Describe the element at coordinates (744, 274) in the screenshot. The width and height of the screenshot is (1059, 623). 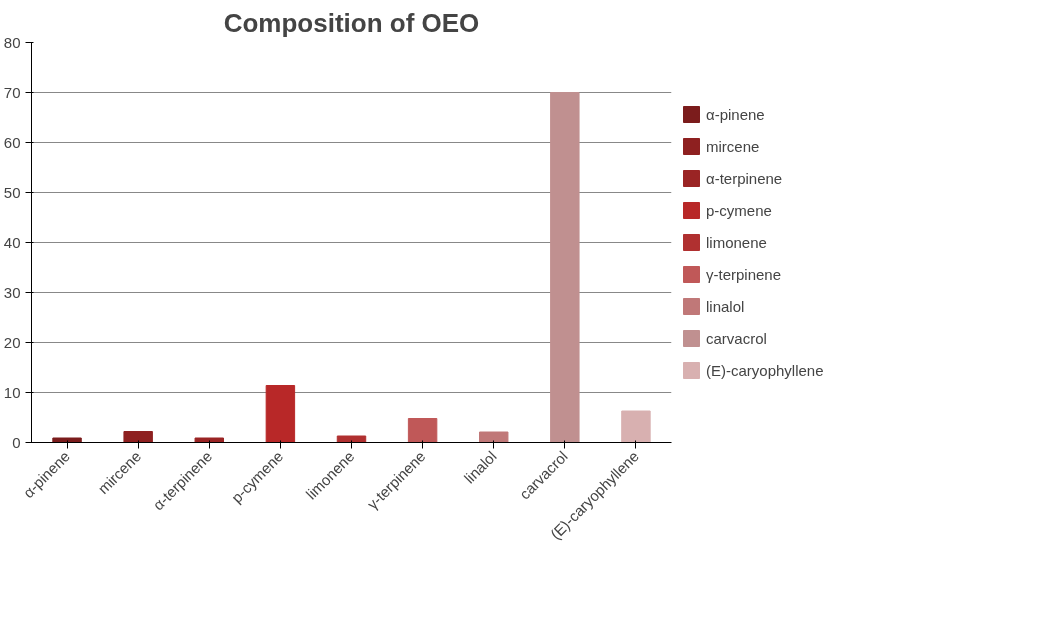
I see `legend-label: γ-terpinene` at that location.